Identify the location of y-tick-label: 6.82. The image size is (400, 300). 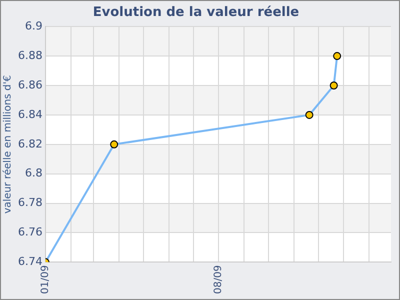
(30, 143).